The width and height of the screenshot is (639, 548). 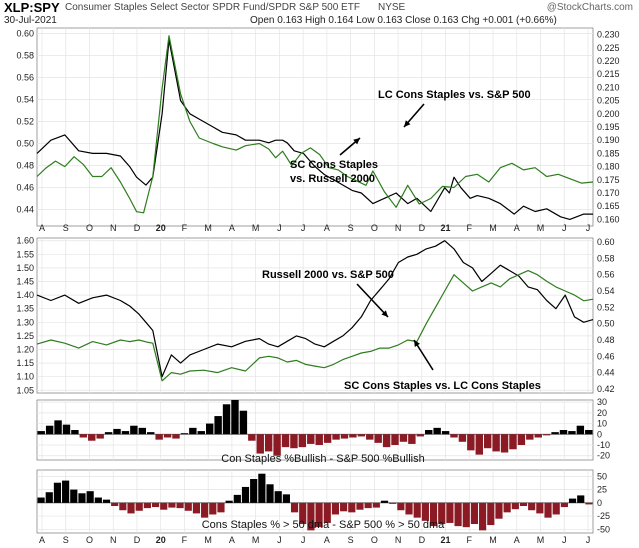 What do you see at coordinates (606, 389) in the screenshot?
I see `y-right-tick-label: 0.42` at bounding box center [606, 389].